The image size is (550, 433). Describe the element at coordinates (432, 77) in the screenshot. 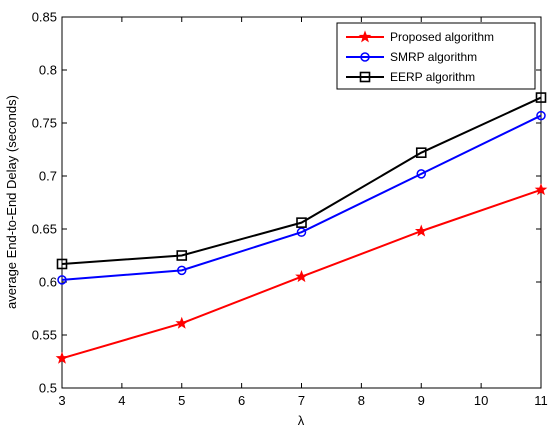

I see `legend-label: EERP algorithm` at that location.